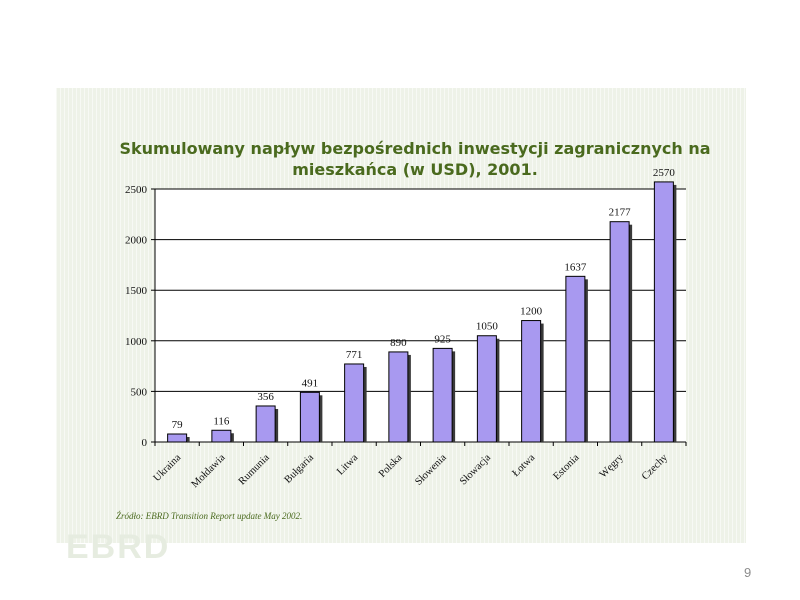 Image resolution: width=800 pixels, height=600 pixels. Describe the element at coordinates (475, 469) in the screenshot. I see `x-tick-label: Słowacja` at that location.